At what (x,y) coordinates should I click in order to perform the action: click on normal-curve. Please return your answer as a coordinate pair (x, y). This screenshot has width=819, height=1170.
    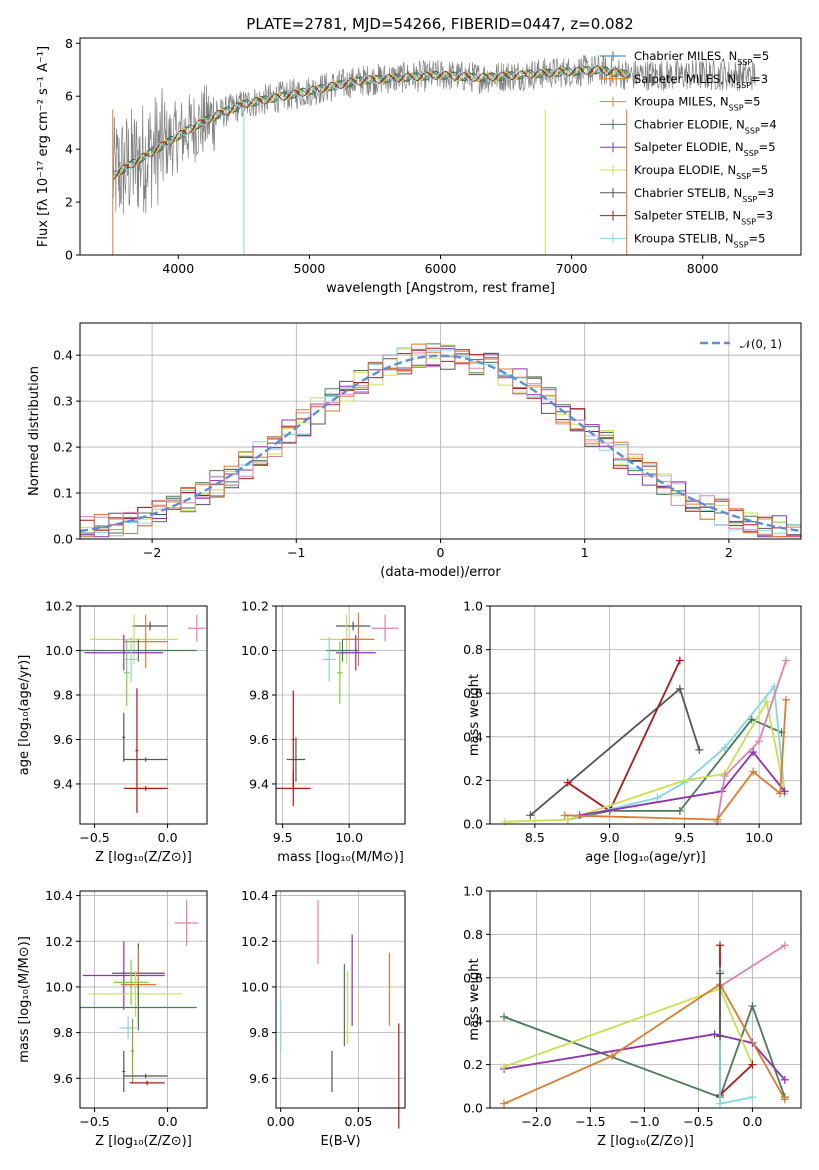
    Looking at the image, I should click on (440, 443).